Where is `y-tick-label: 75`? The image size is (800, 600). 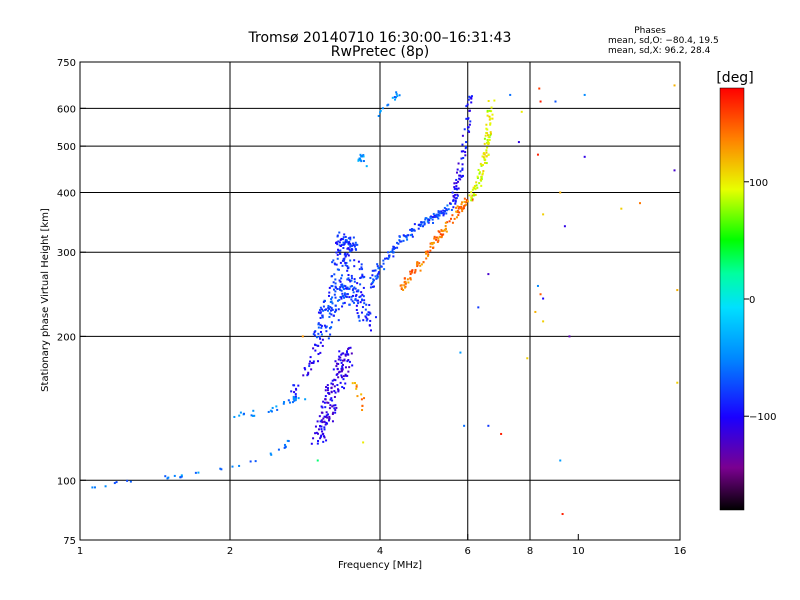
y-tick-label: 75 is located at coordinates (69, 541).